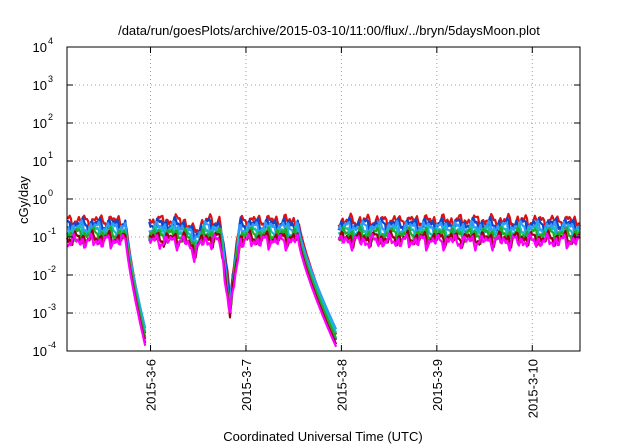  I want to click on x-tick-label: 2015-3-10, so click(532, 388).